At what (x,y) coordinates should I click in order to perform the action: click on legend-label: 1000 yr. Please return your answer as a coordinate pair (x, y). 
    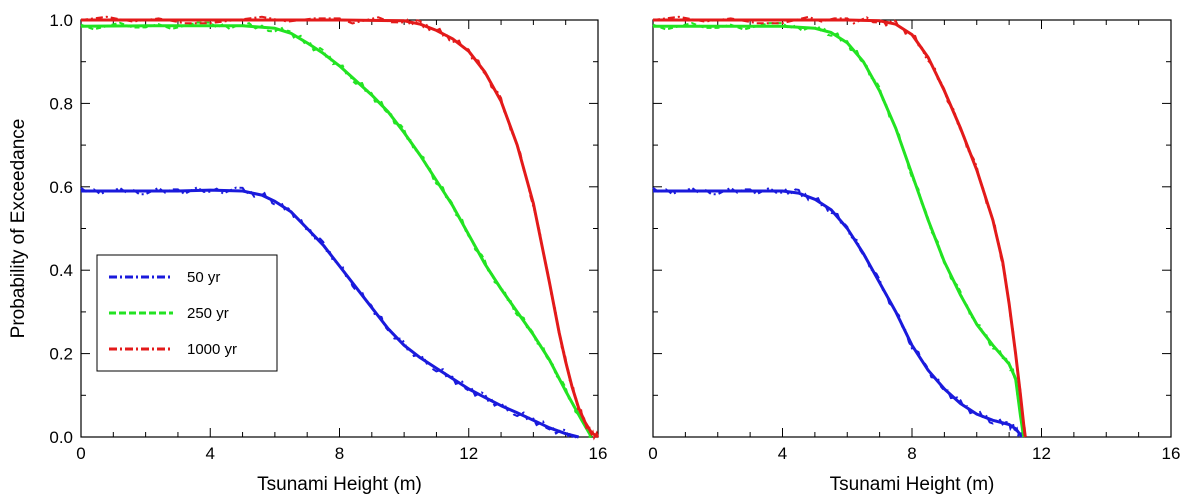
    Looking at the image, I should click on (212, 349).